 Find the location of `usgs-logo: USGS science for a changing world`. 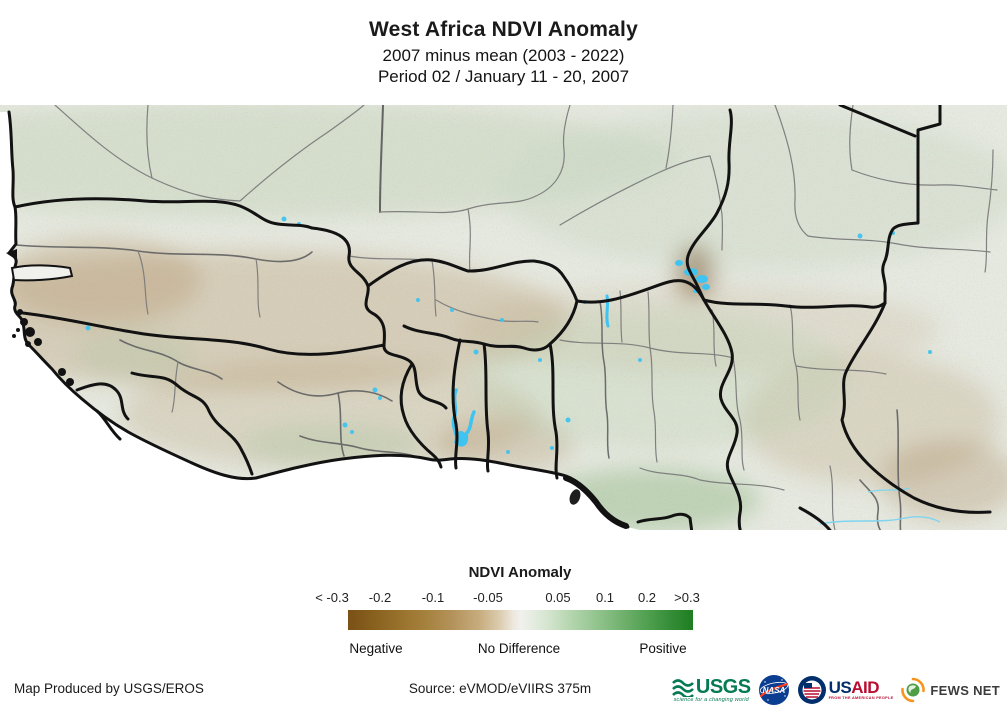

usgs-logo: USGS science for a changing world is located at coordinates (711, 689).